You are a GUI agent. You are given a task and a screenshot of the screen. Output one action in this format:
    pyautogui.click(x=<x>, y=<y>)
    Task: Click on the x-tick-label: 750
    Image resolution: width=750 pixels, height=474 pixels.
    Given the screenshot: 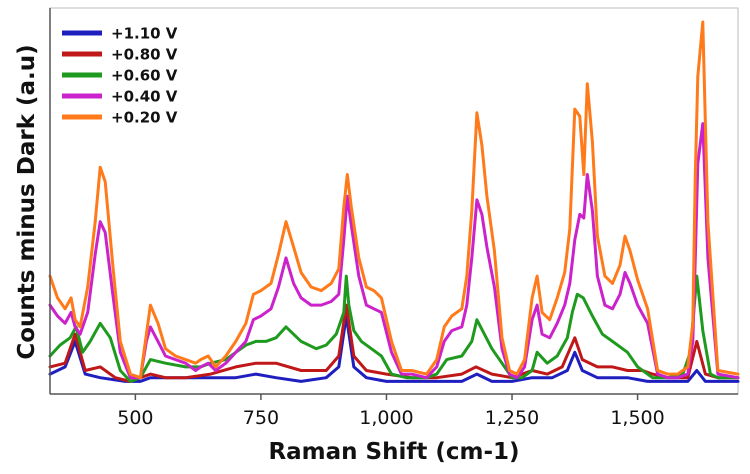 What is the action you would take?
    pyautogui.click(x=261, y=418)
    